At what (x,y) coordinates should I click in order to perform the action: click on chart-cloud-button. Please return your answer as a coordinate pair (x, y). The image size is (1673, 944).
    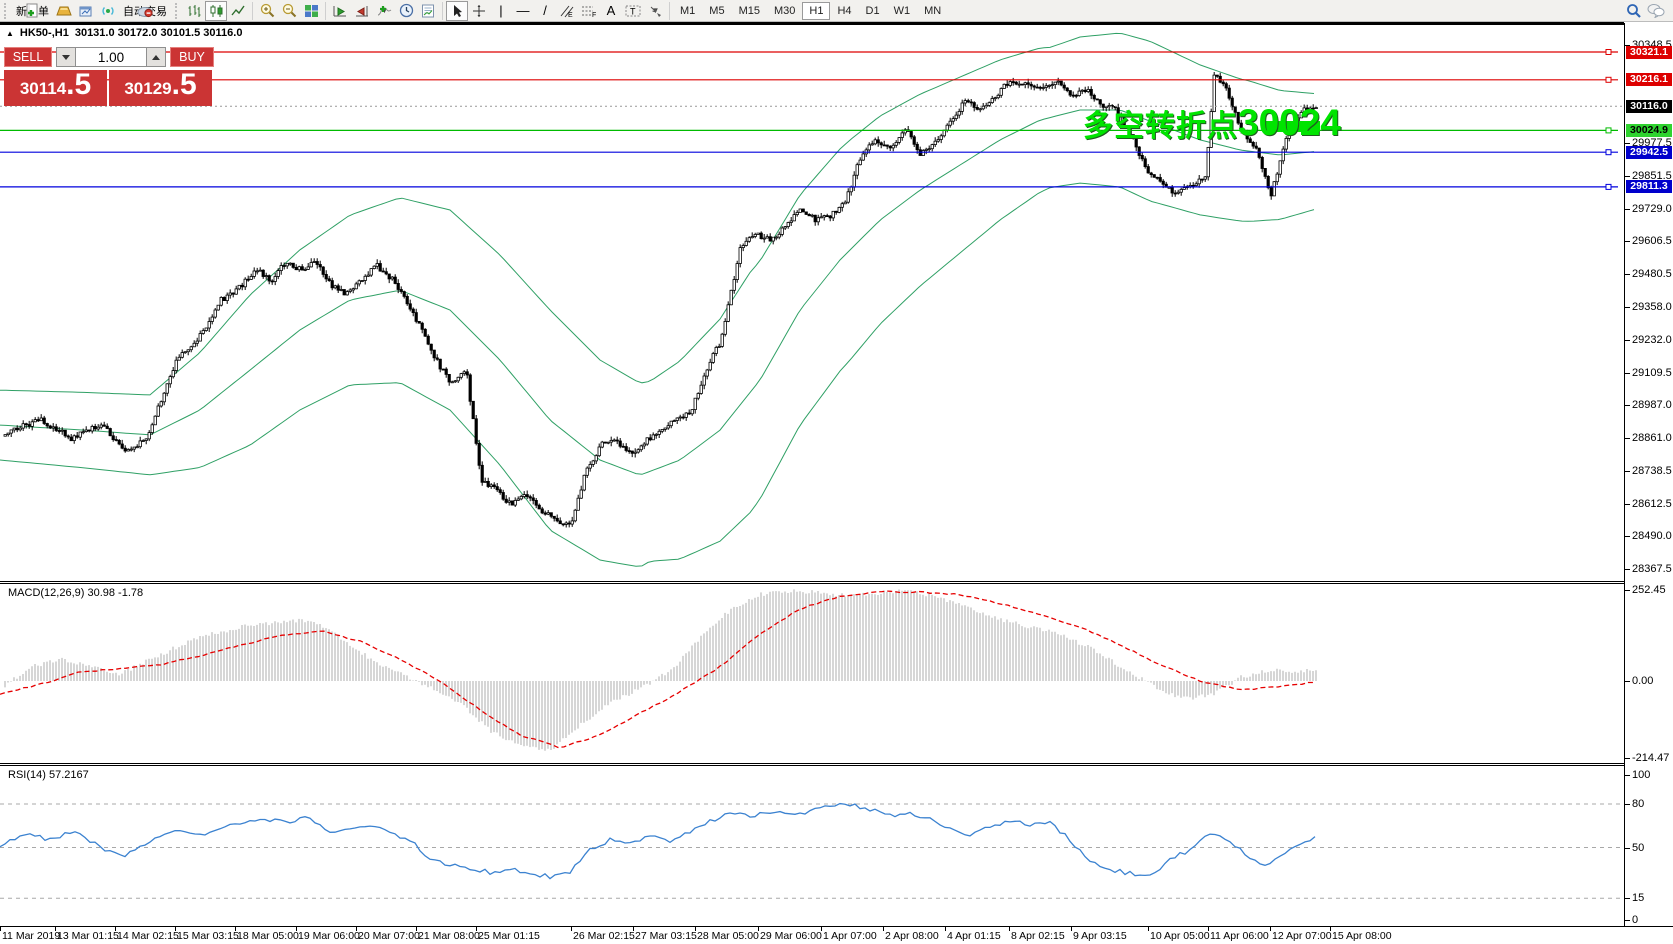
    Looking at the image, I should click on (86, 11).